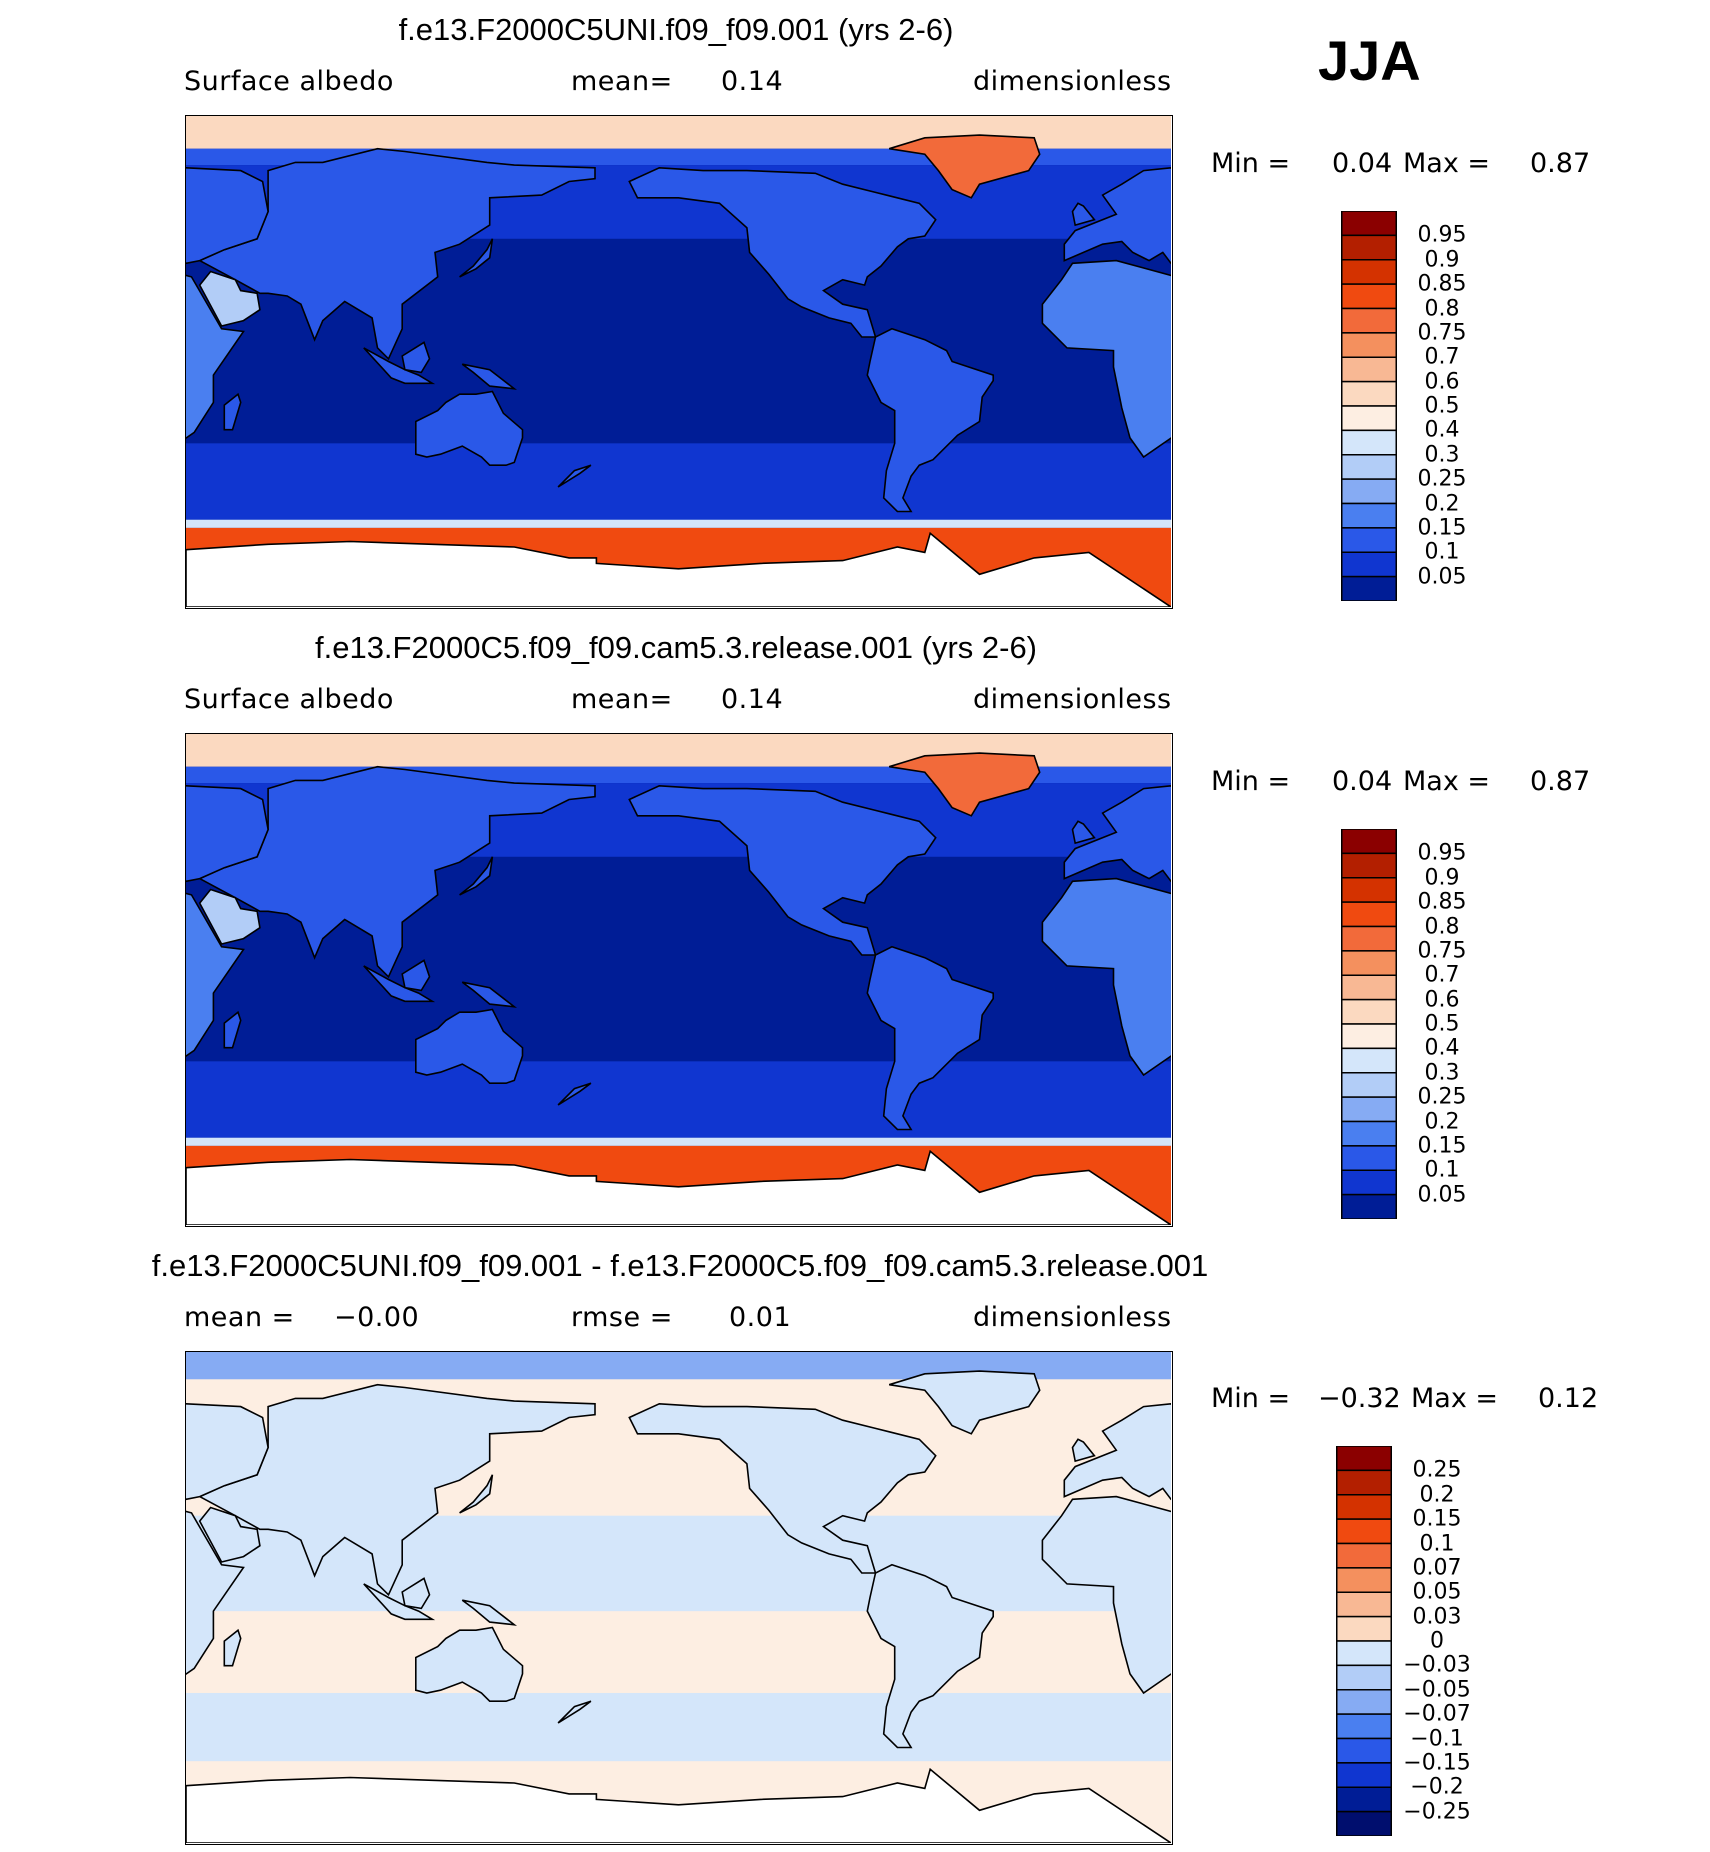 The height and width of the screenshot is (1852, 1710). What do you see at coordinates (1442, 853) in the screenshot?
I see `colorbar-tick-label: 0.95` at bounding box center [1442, 853].